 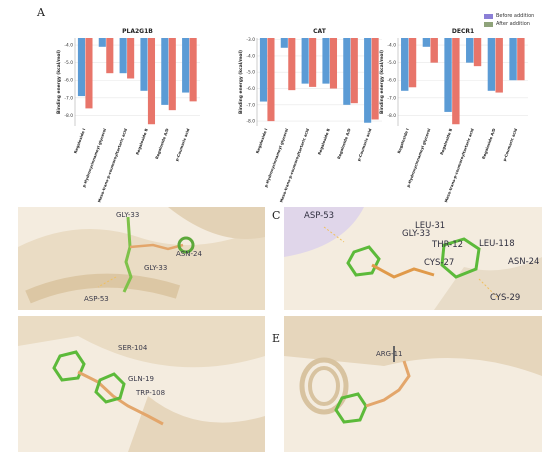 I want to click on y-tick-label: -3.0, so click(x=250, y=40).